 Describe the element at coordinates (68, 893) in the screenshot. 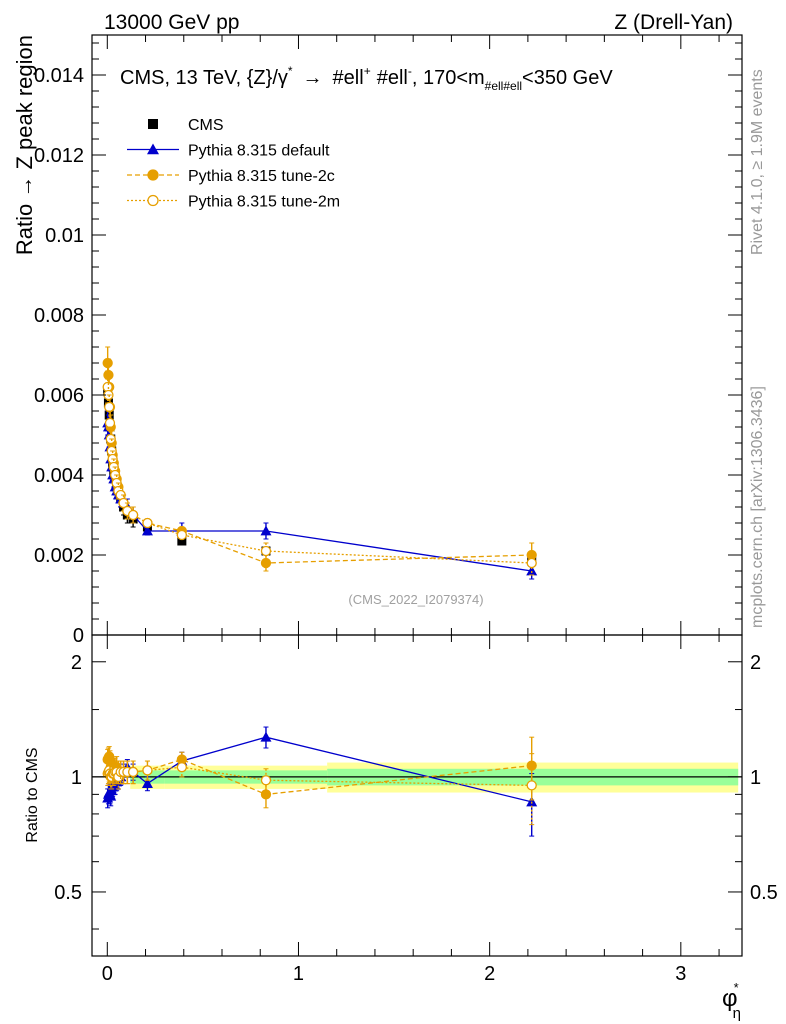

I see `ratio-y-tick-label: 0.5` at that location.